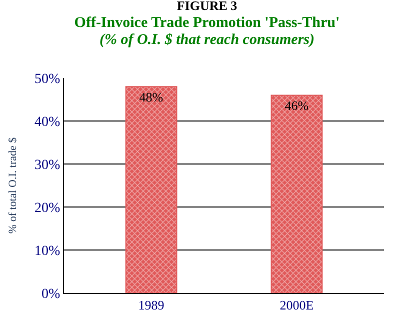 The height and width of the screenshot is (333, 414). I want to click on y-axis-title: % of total O.I. trade $, so click(13, 185).